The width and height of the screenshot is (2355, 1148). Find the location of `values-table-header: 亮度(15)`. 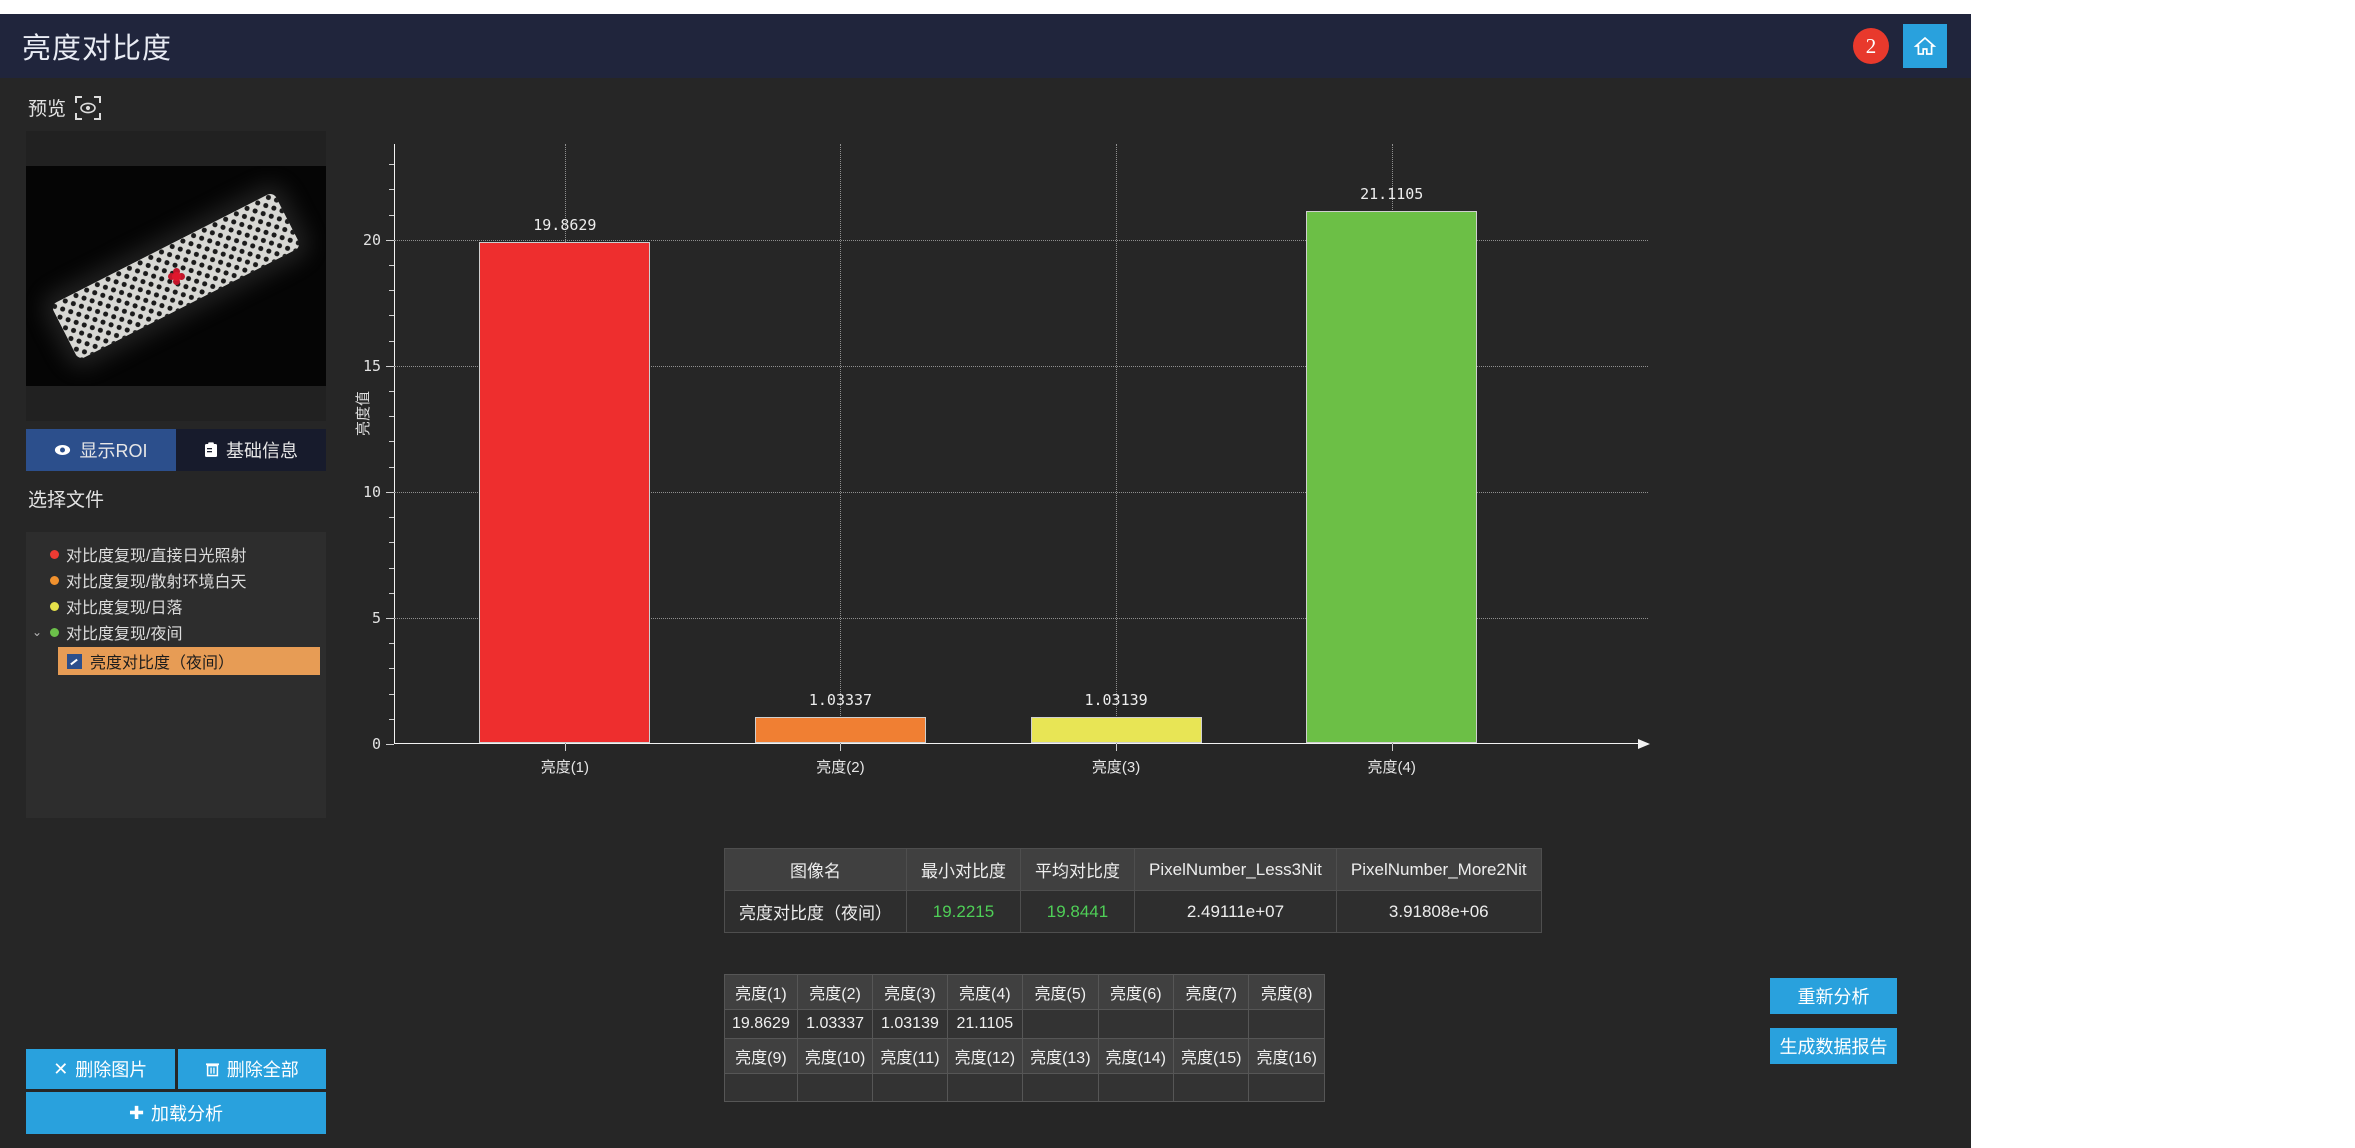

values-table-header: 亮度(15) is located at coordinates (1211, 1056).